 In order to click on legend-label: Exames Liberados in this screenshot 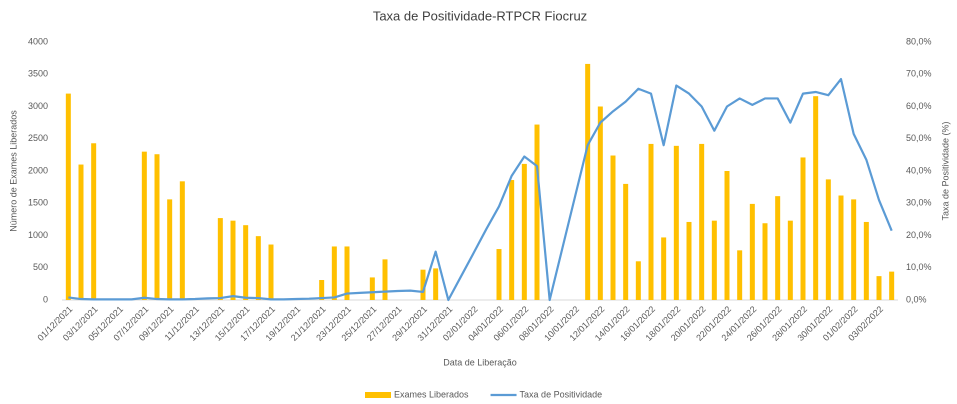, I will do `click(431, 394)`.